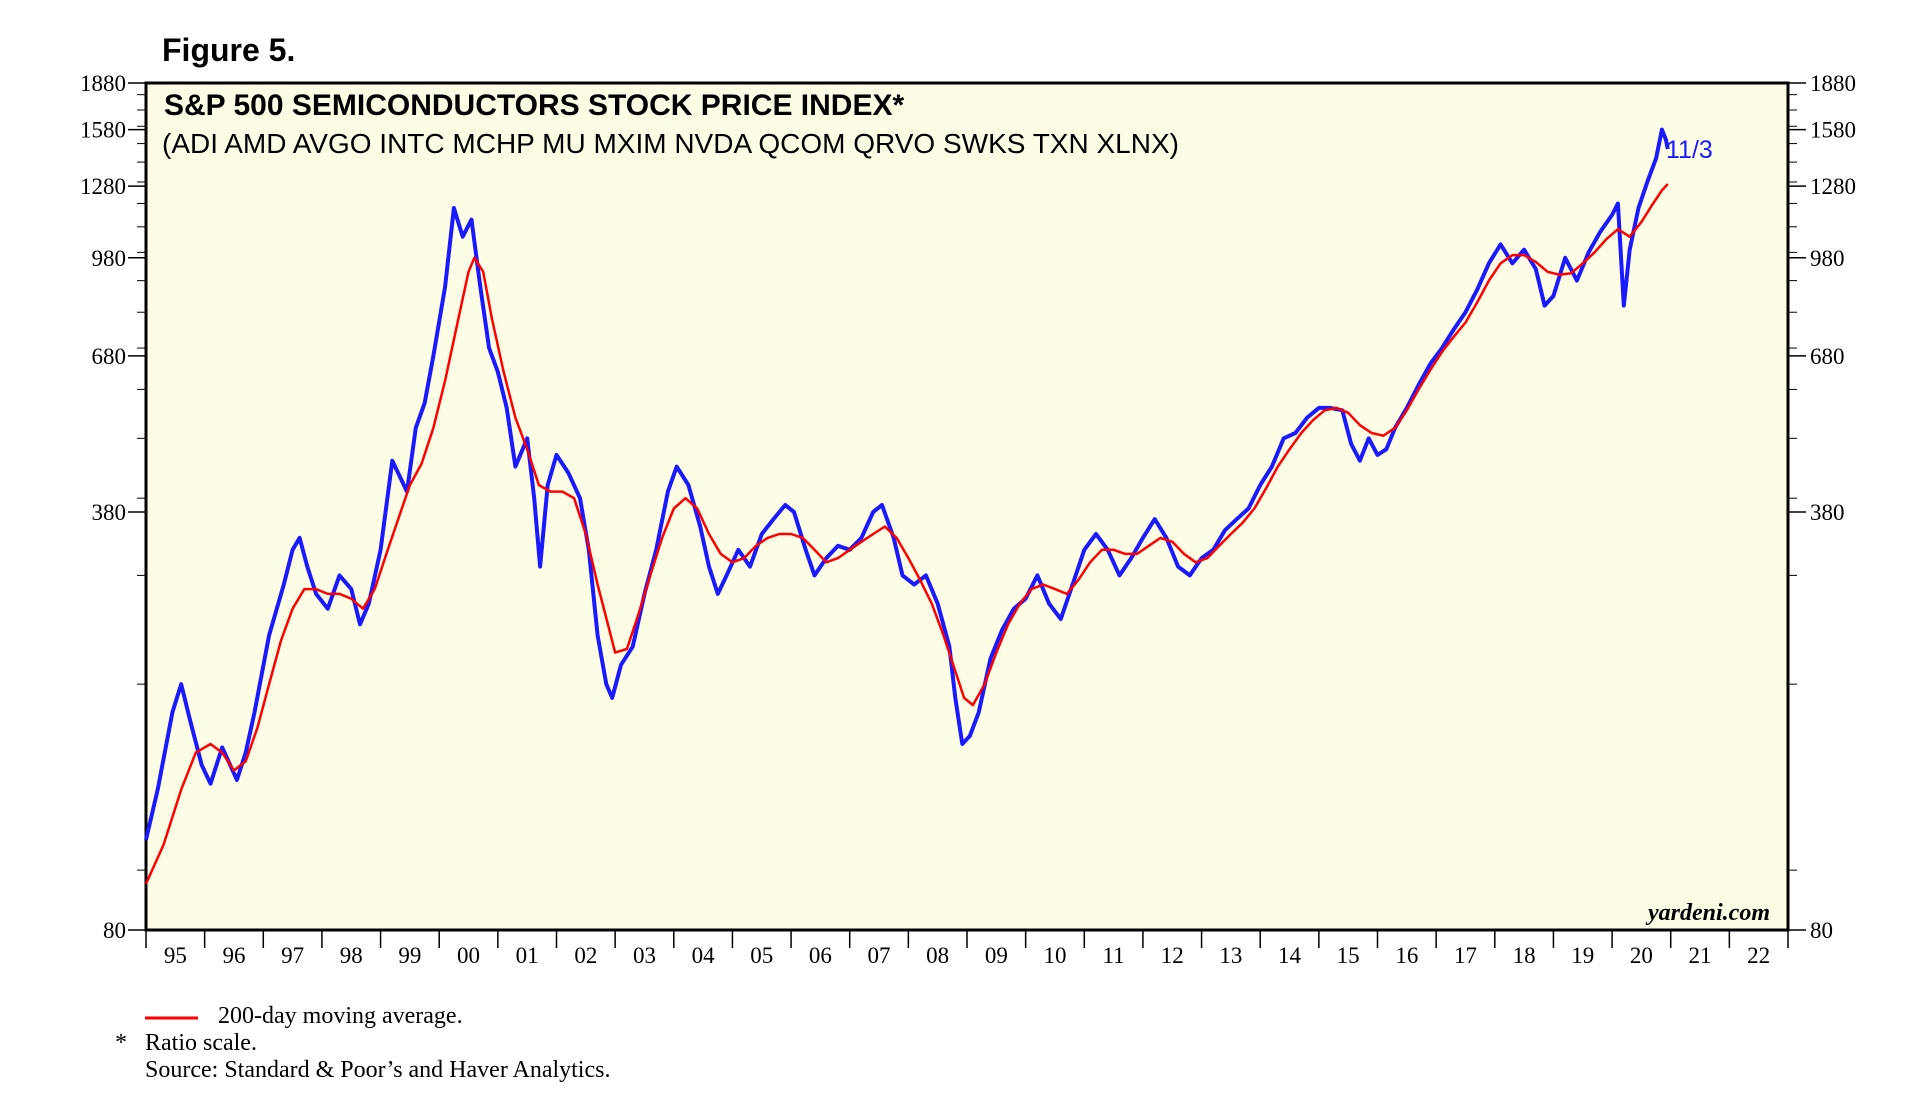  What do you see at coordinates (1114, 955) in the screenshot?
I see `x-tick-label: 11` at bounding box center [1114, 955].